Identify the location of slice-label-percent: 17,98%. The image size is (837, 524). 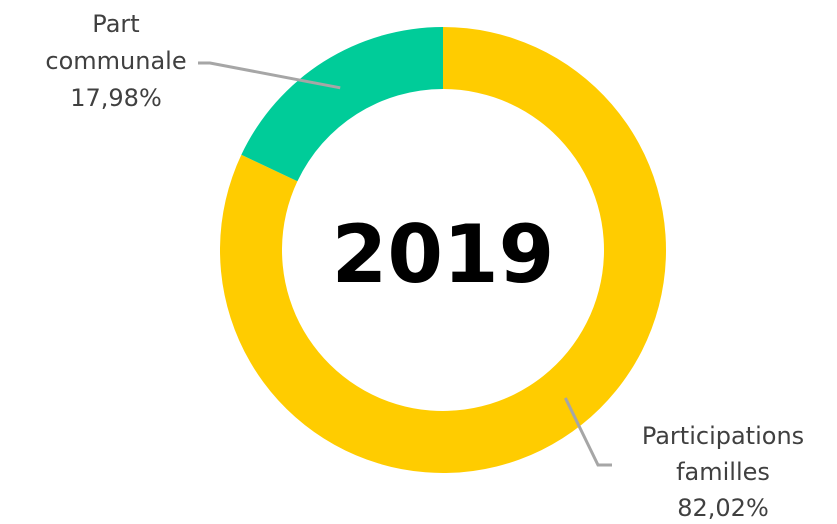
(116, 98).